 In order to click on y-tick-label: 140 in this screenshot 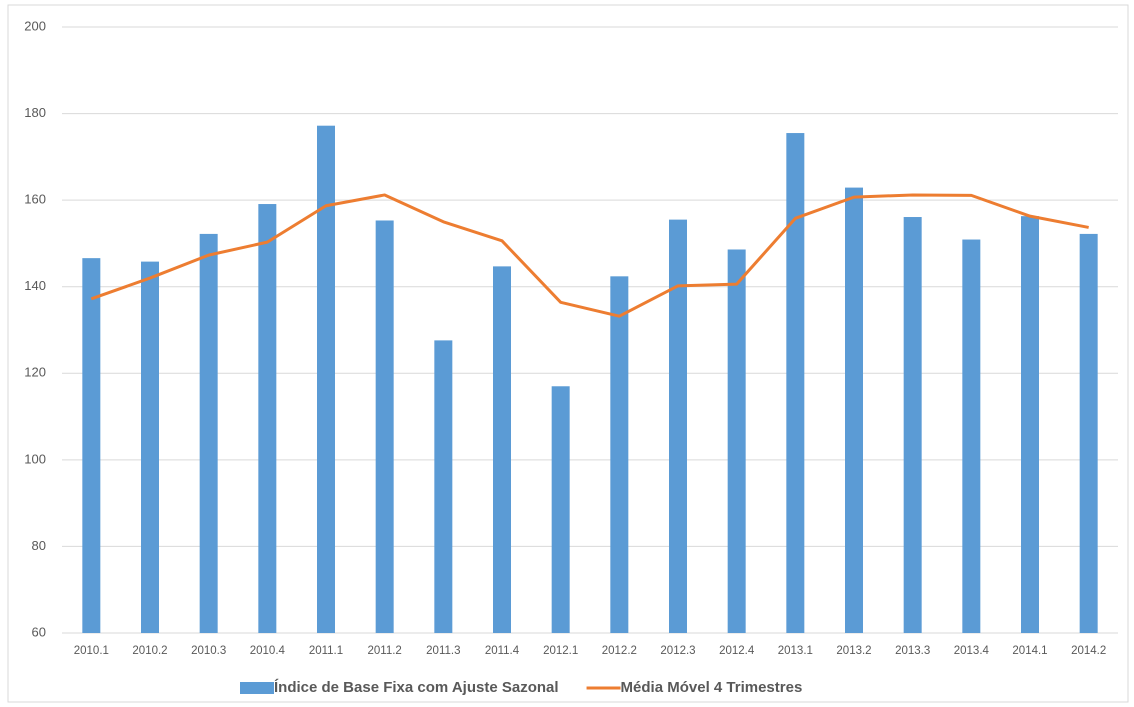, I will do `click(35, 285)`.